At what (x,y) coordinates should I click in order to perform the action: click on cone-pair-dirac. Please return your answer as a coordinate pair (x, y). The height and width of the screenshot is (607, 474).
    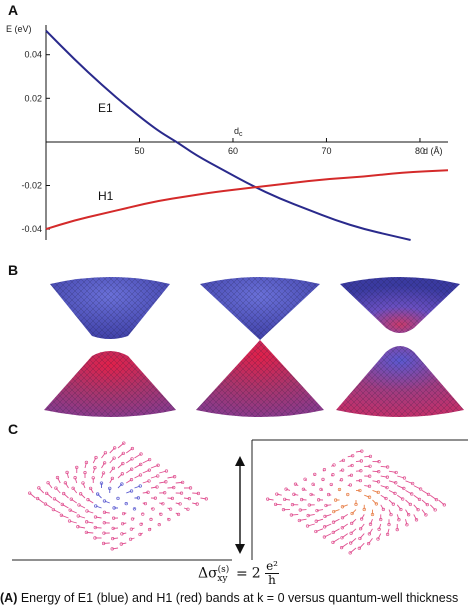
    Looking at the image, I should click on (260, 347).